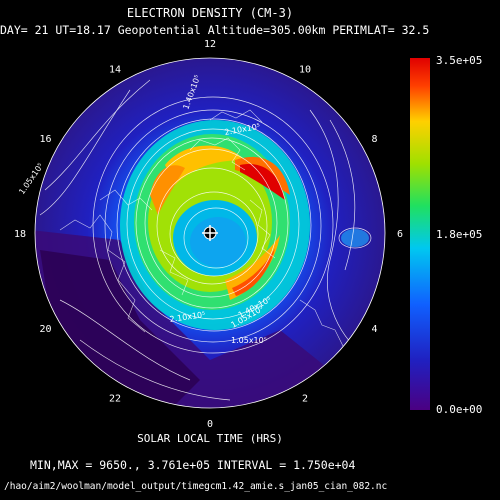  Describe the element at coordinates (305, 399) in the screenshot. I see `local-time-tick-label: 2` at that location.